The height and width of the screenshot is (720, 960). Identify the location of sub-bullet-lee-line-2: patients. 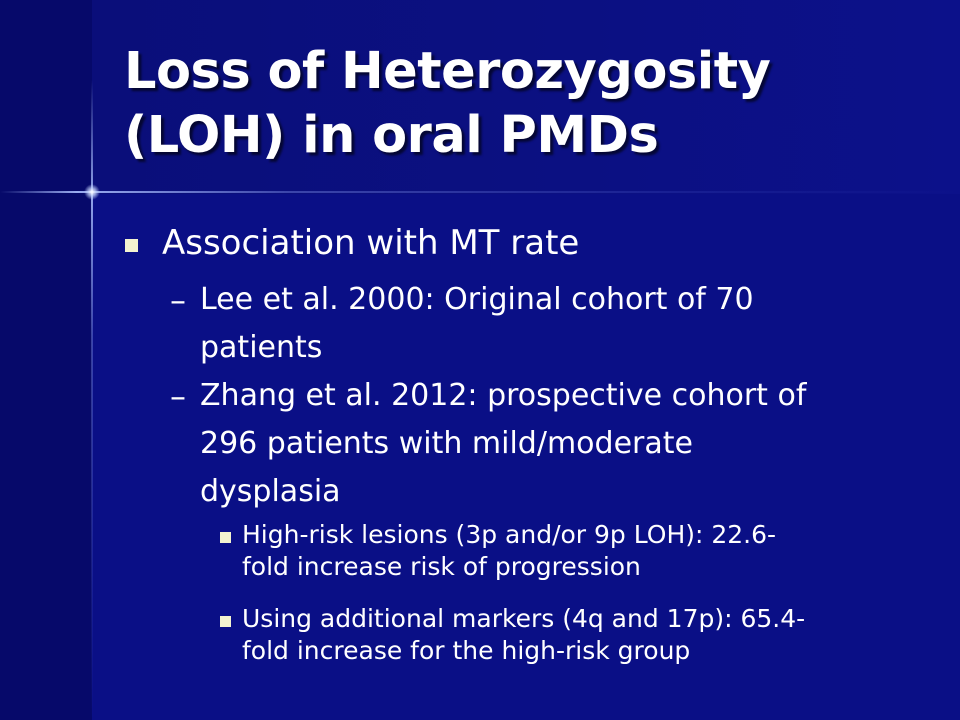
(261, 347).